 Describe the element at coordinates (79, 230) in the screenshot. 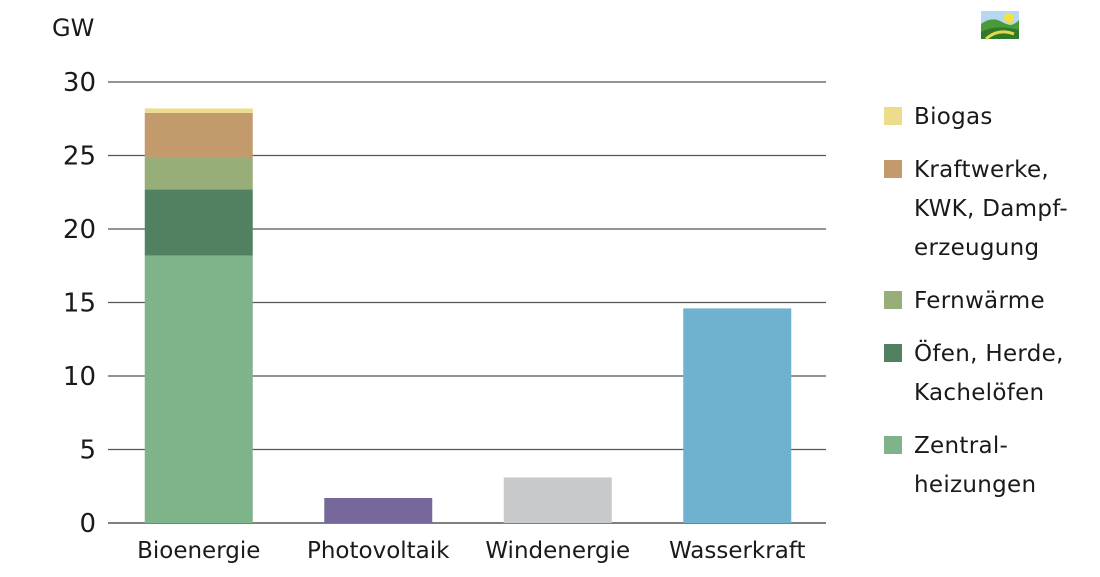

I see `y-tick-label: 20` at that location.